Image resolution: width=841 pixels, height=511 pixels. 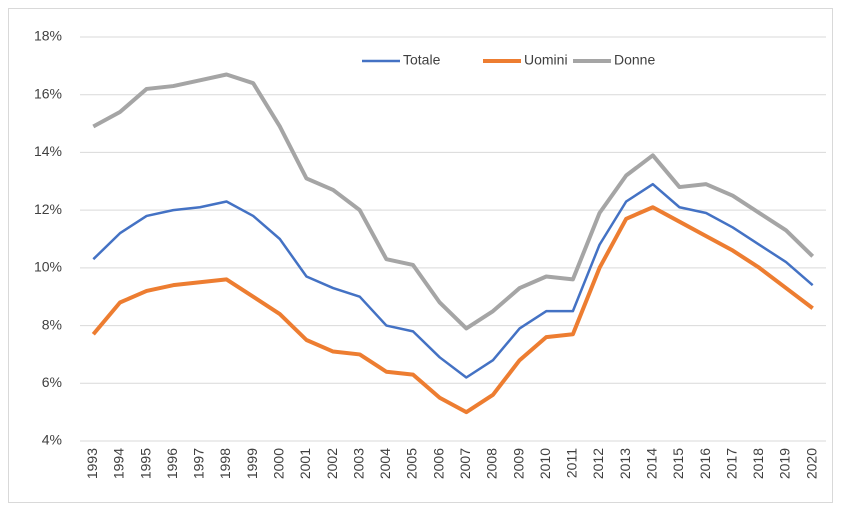 I want to click on x-tick-label: 1997, so click(x=199, y=463).